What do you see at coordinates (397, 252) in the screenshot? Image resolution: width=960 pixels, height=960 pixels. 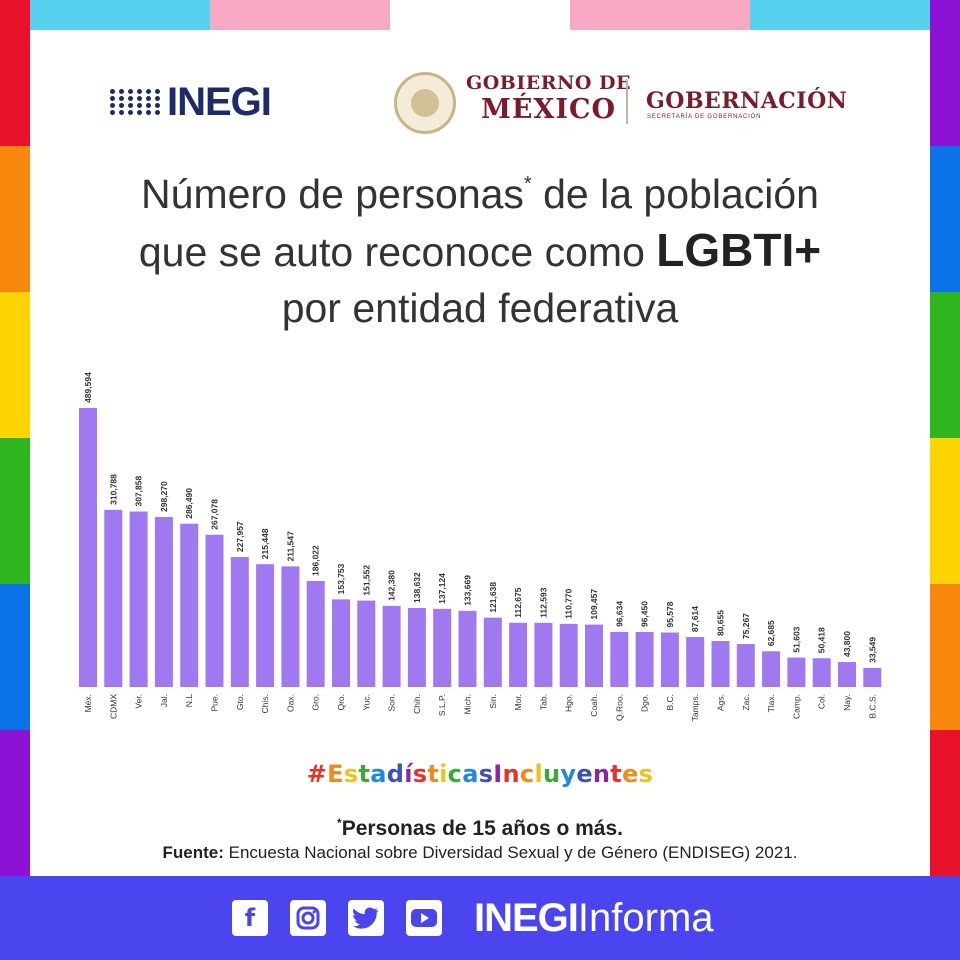 I see `title-line2-a: que se auto reconoce como` at bounding box center [397, 252].